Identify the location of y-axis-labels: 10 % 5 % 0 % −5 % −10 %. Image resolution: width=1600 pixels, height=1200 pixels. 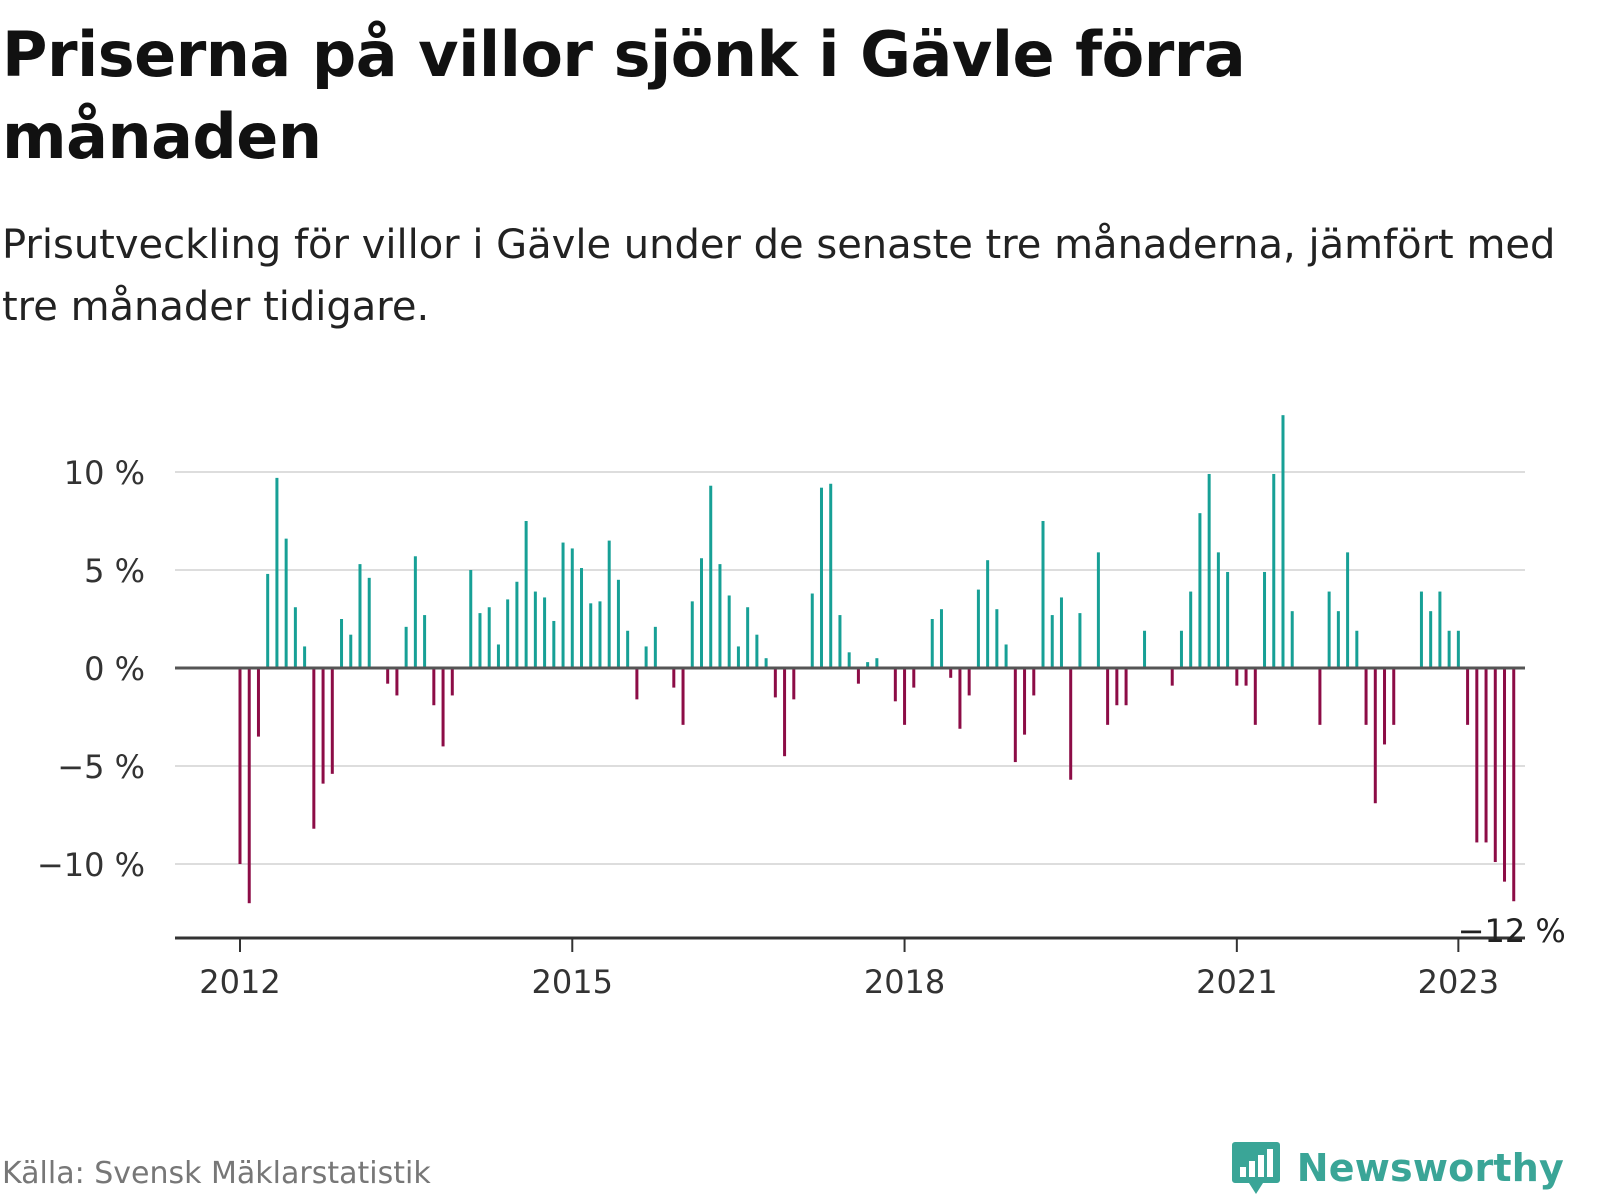
(91, 669).